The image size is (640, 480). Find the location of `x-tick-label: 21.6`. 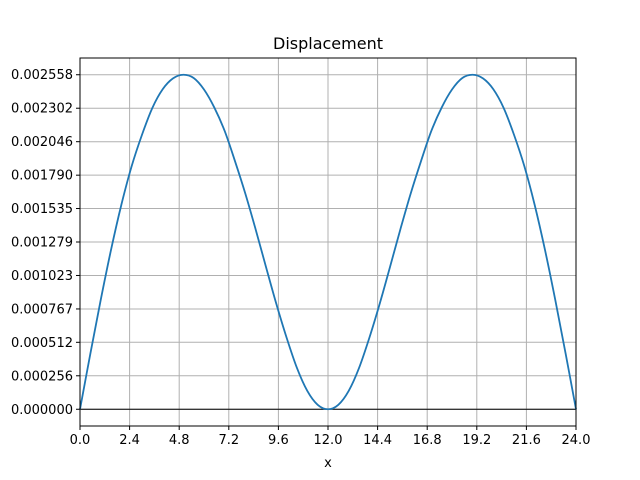

x-tick-label: 21.6 is located at coordinates (526, 440).